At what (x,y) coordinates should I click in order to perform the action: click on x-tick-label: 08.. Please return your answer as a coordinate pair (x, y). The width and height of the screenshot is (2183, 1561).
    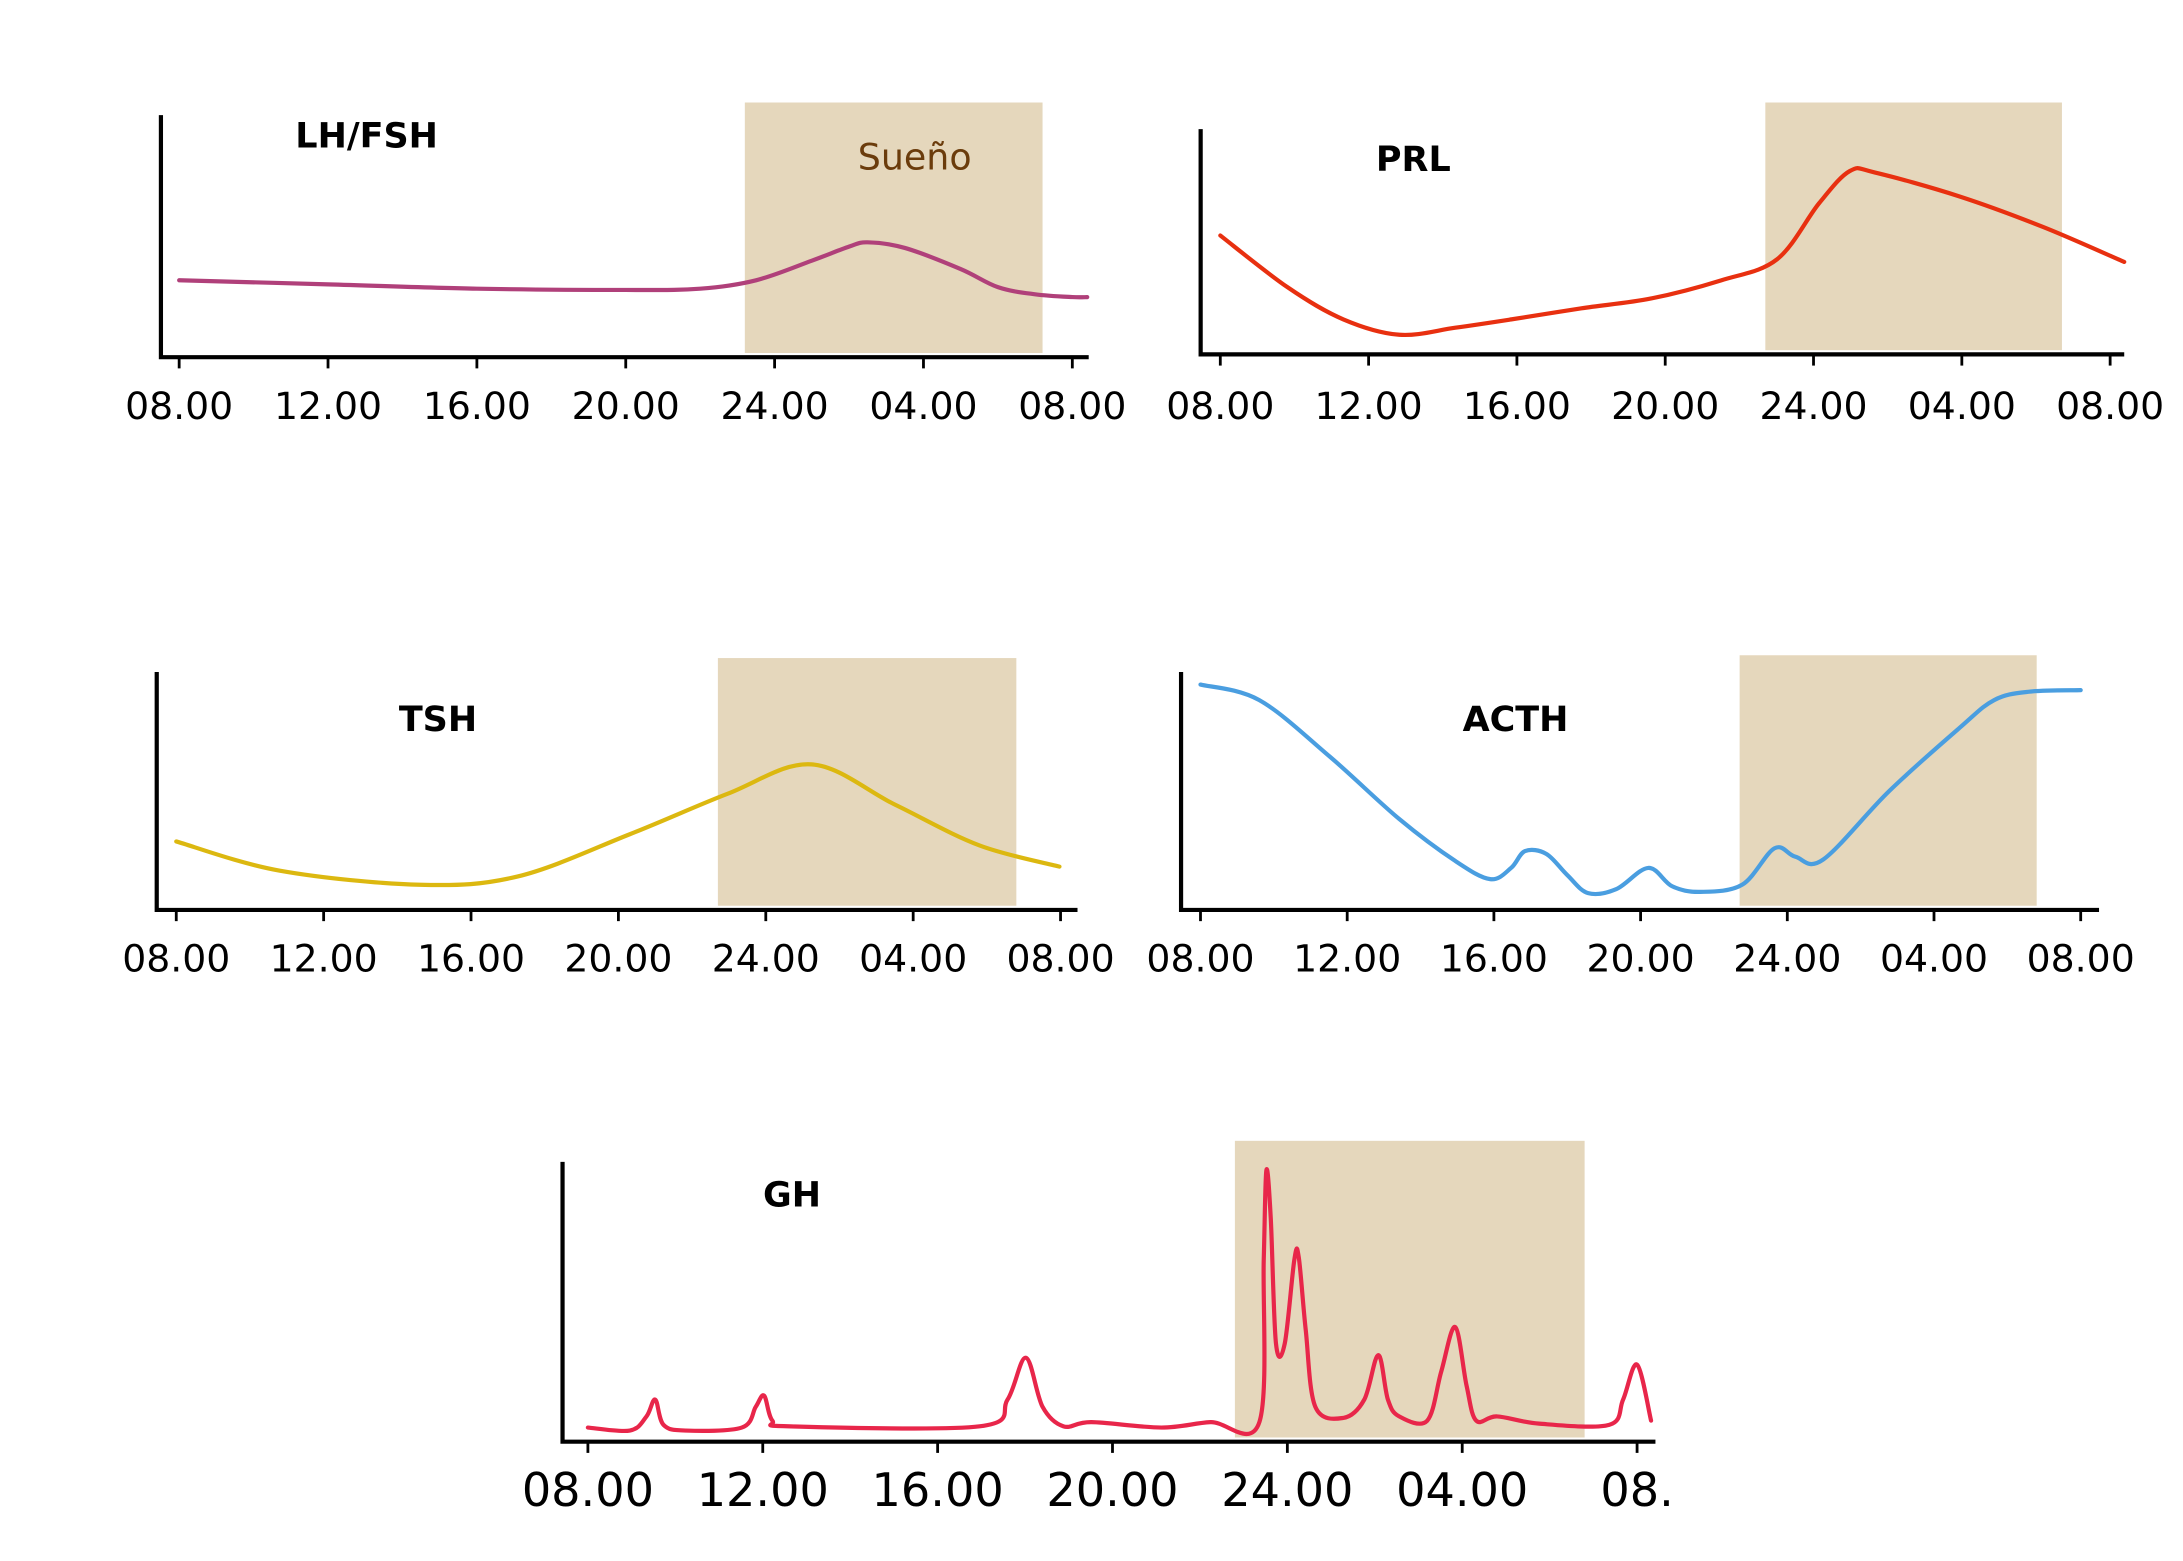
    Looking at the image, I should click on (1636, 1490).